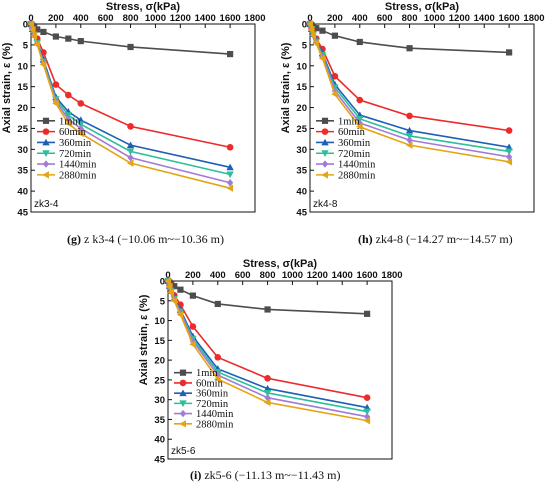  What do you see at coordinates (325, 120) in the screenshot?
I see `legend-marker-1min` at bounding box center [325, 120].